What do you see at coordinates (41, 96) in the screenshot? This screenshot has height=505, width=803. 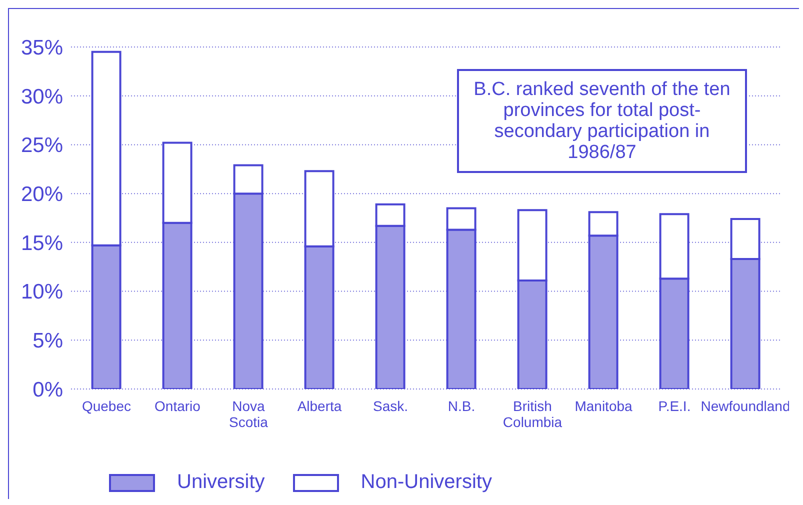 I see `y-tick-label: 30%` at bounding box center [41, 96].